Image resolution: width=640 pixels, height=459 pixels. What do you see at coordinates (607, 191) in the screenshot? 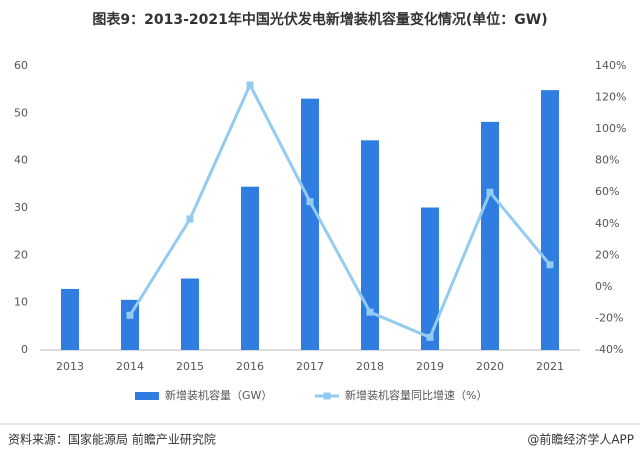
I see `y2-tick-label: 60%` at bounding box center [607, 191].